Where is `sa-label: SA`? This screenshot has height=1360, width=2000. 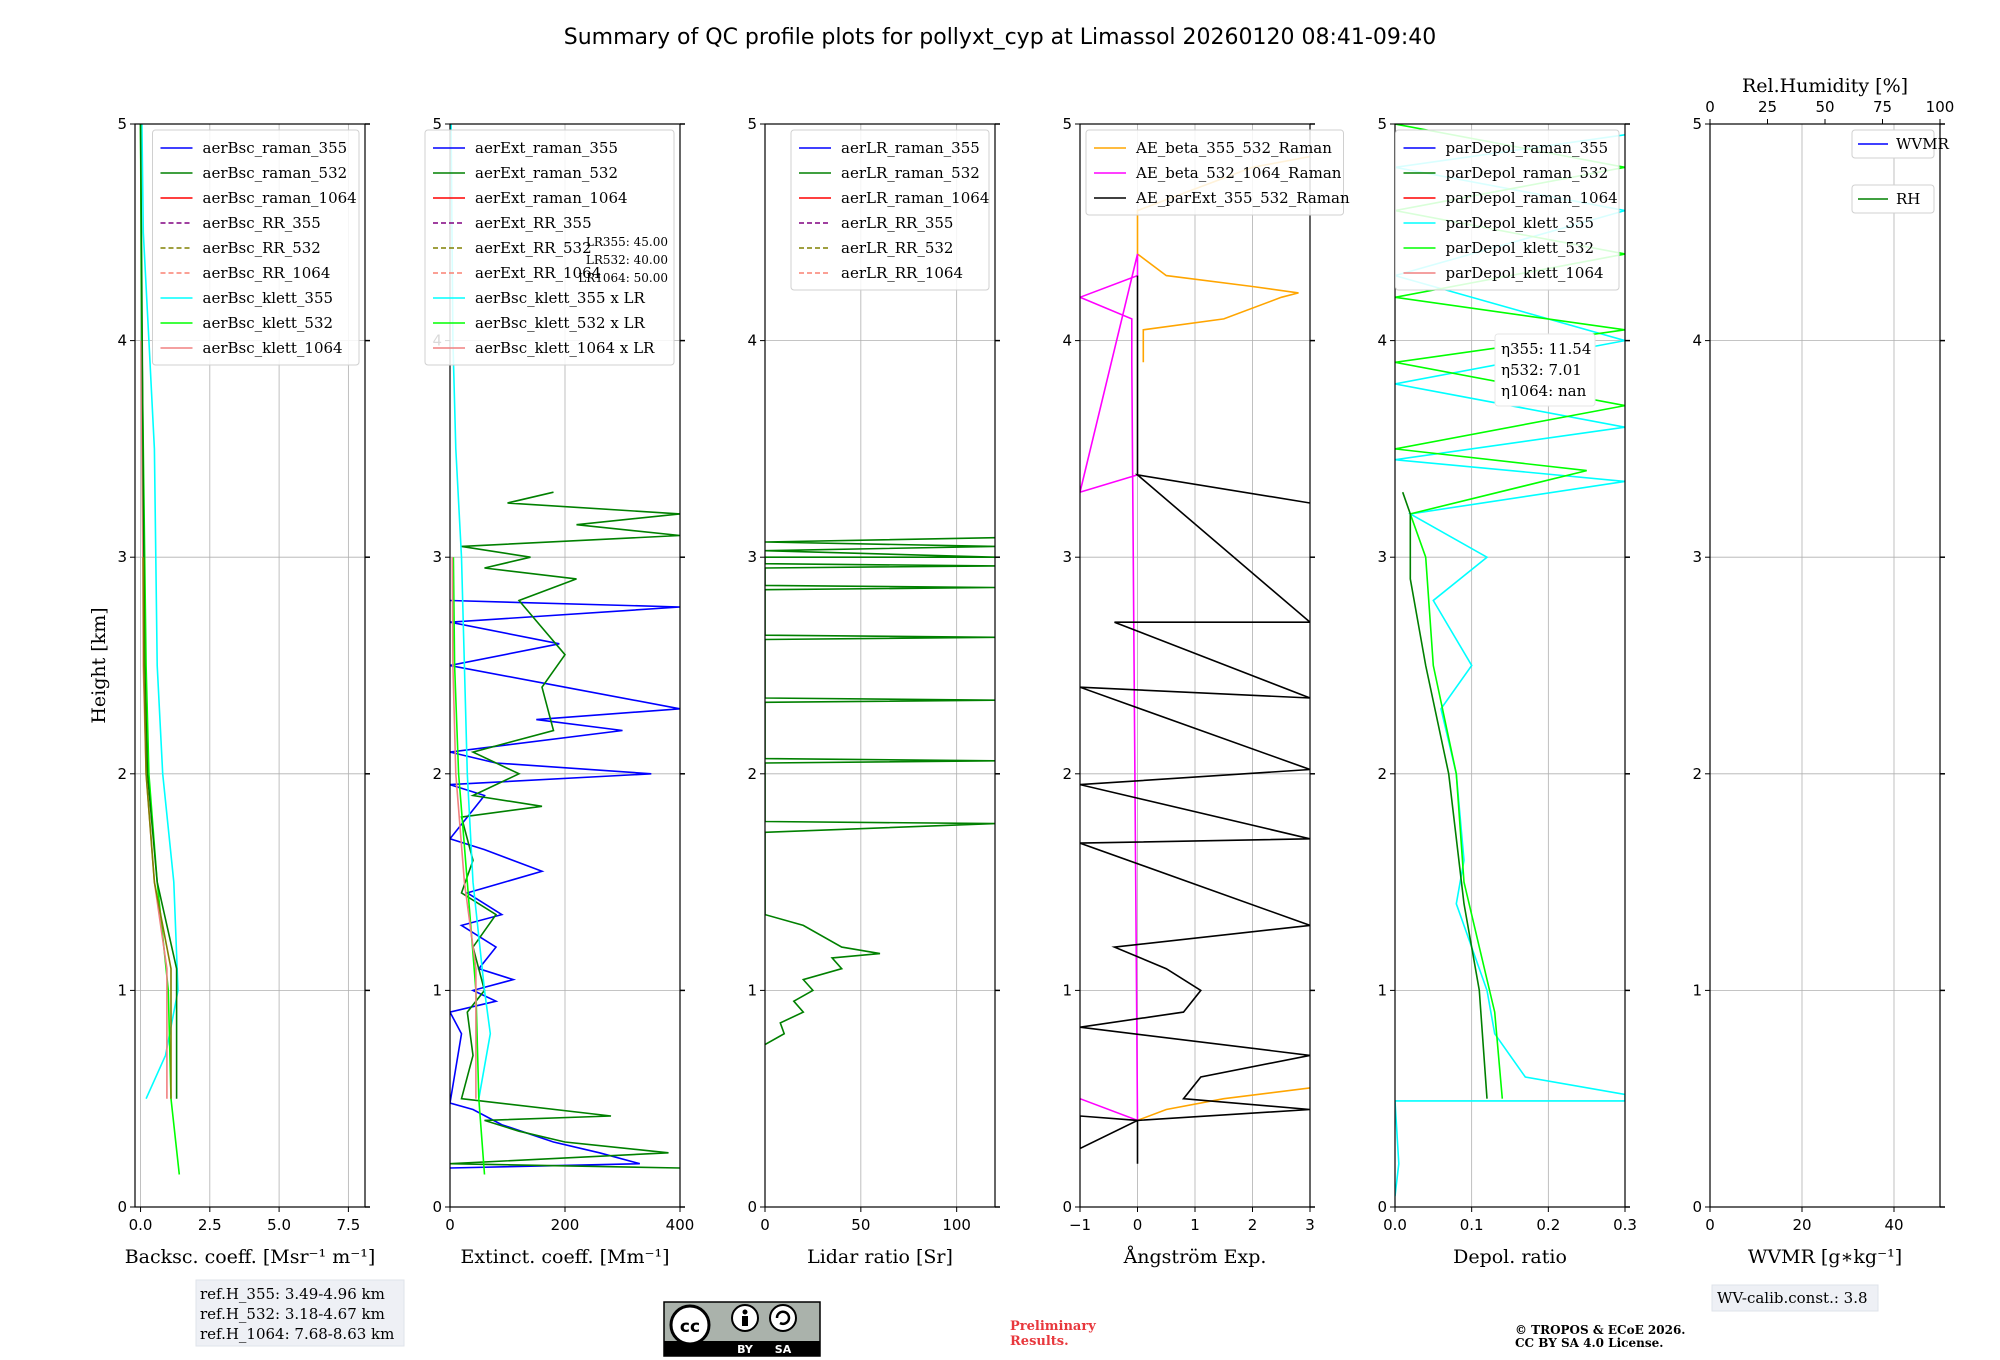
sa-label: SA is located at coordinates (783, 1349).